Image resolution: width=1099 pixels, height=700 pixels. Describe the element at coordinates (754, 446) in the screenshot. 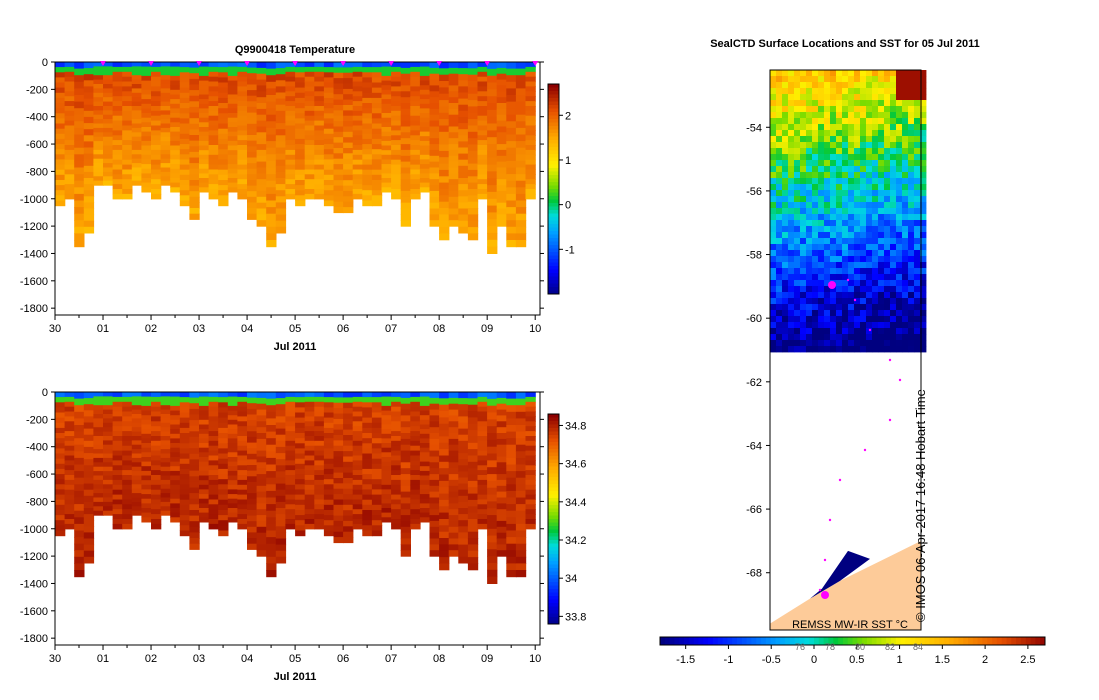

I see `lat-tick-label: -64` at that location.